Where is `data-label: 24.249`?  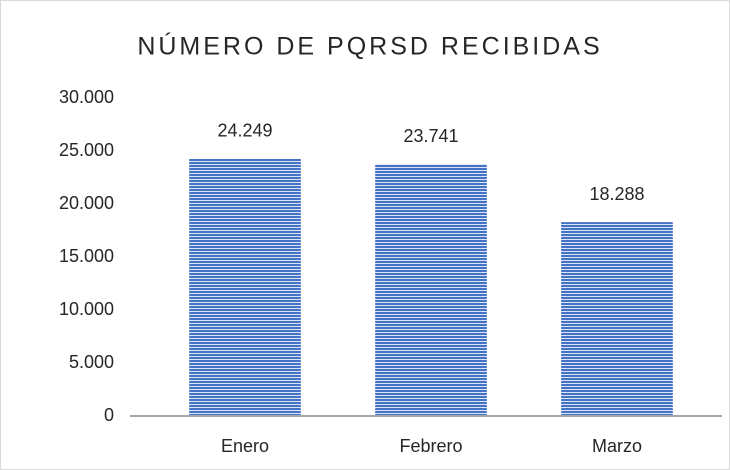 data-label: 24.249 is located at coordinates (244, 131).